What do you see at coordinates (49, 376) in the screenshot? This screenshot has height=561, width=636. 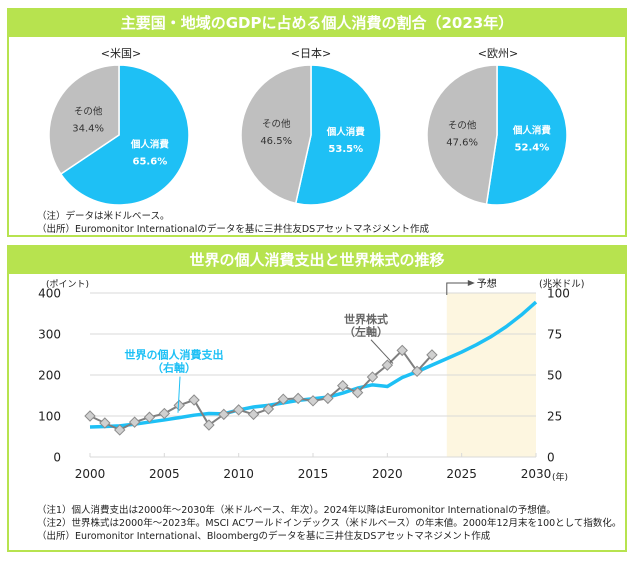 I see `y-left-tick-label: 200` at bounding box center [49, 376].